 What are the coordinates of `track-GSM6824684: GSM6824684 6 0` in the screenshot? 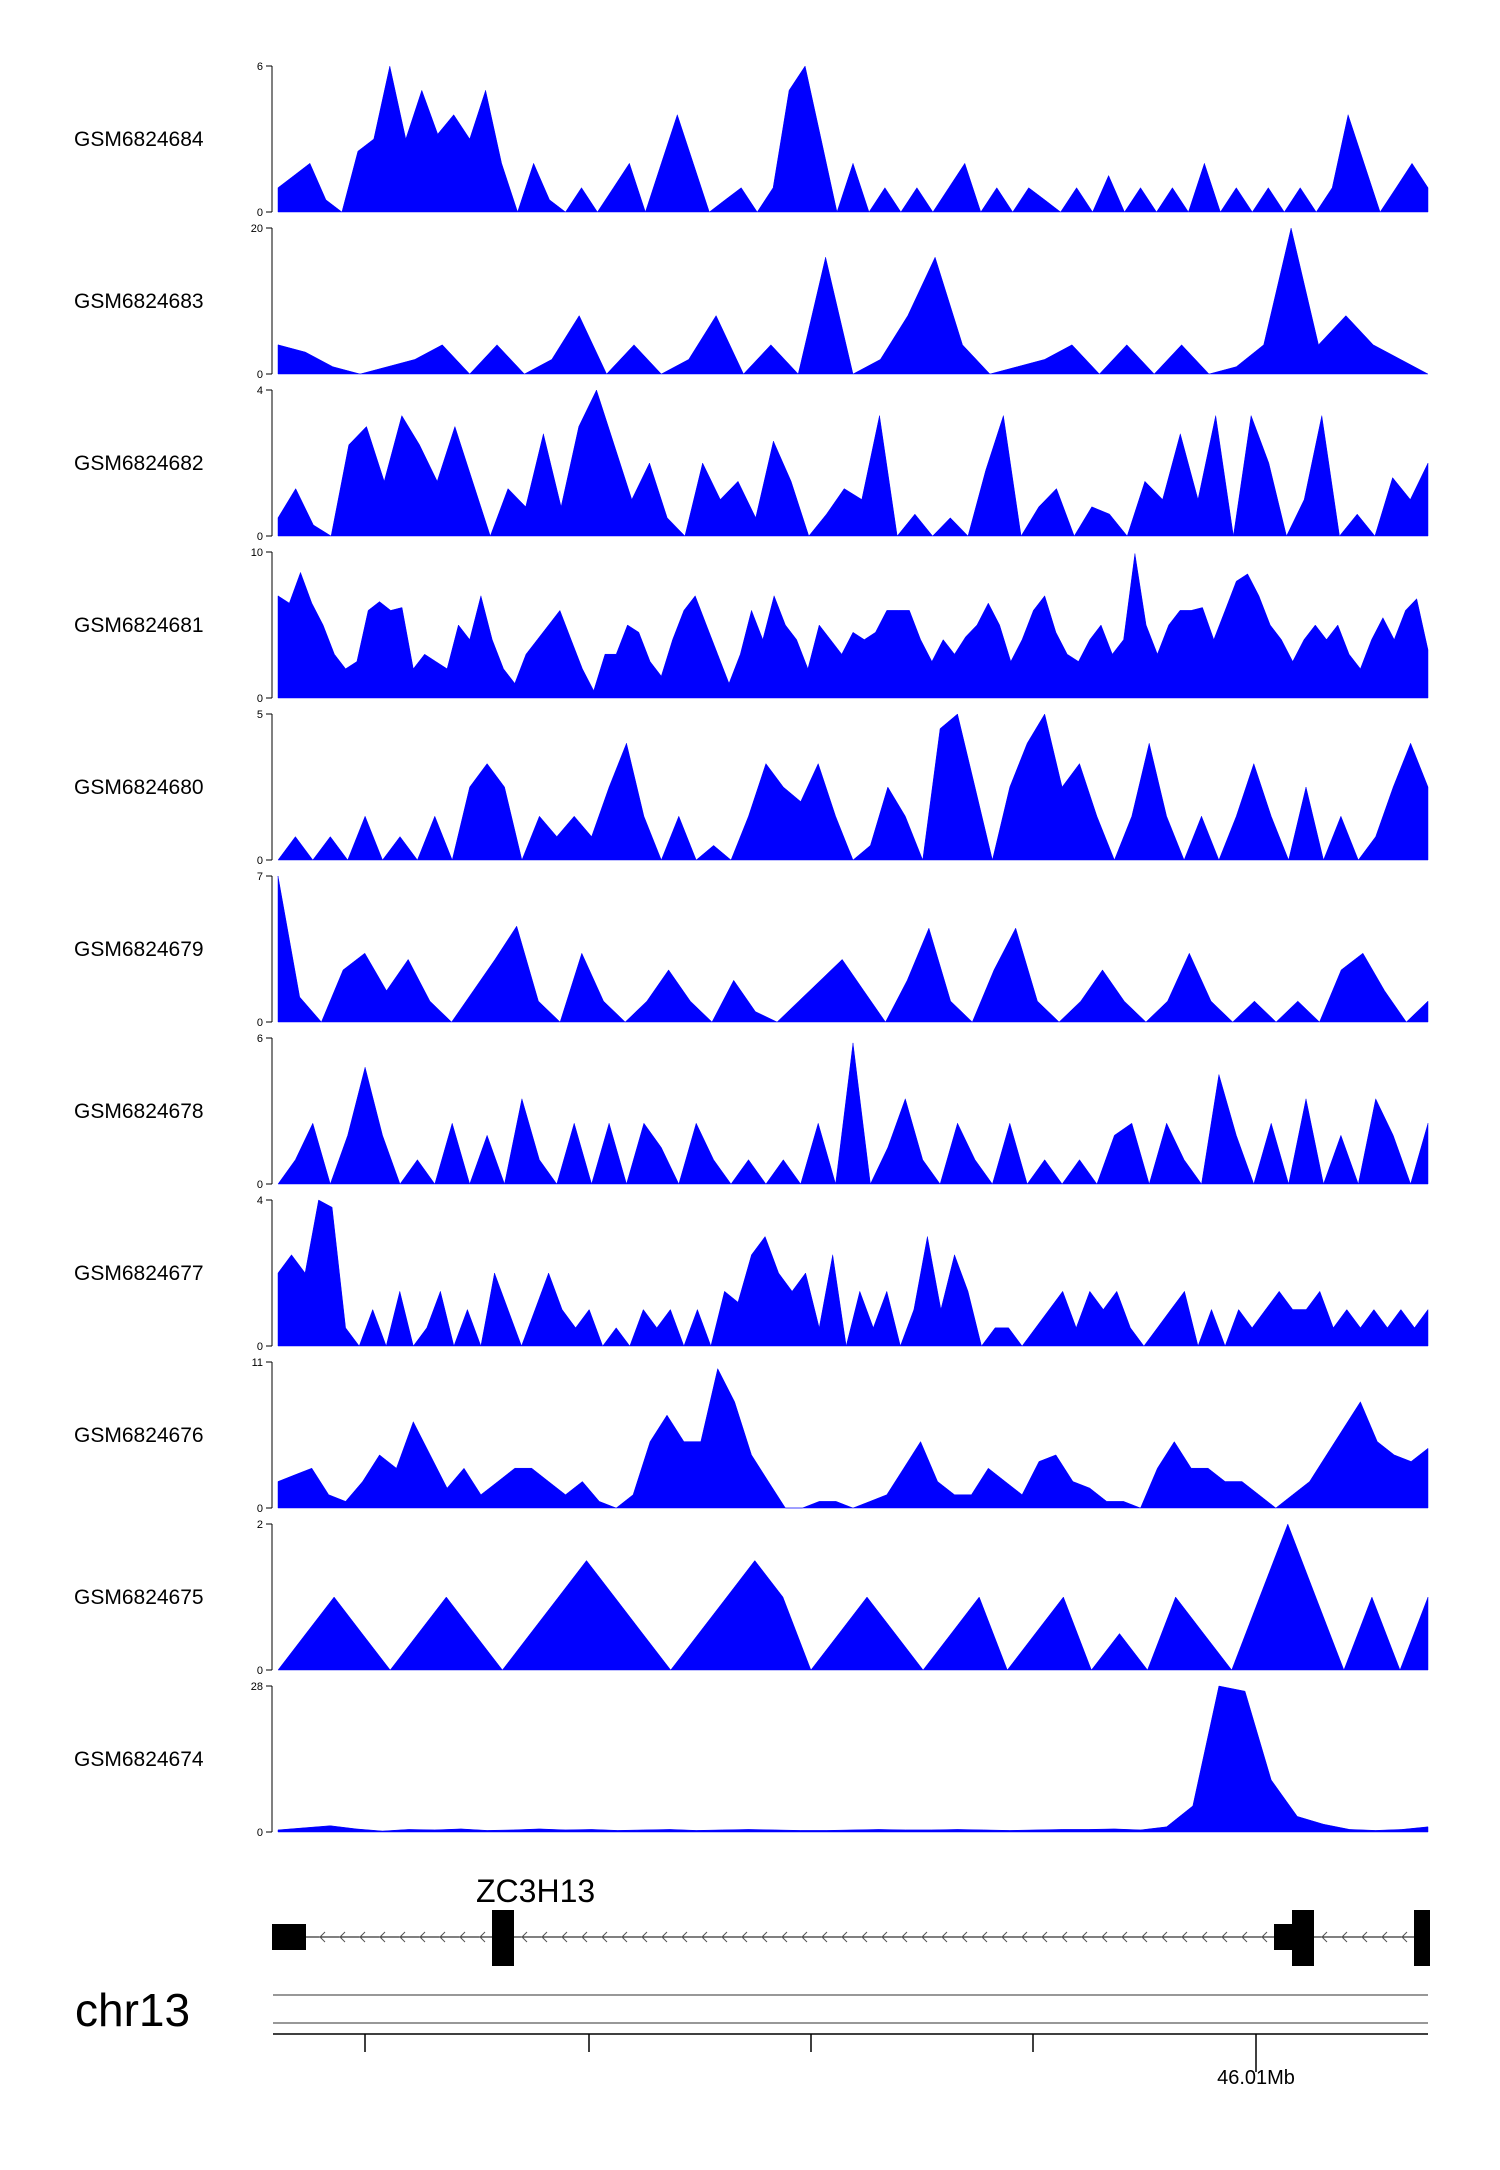 It's located at (751, 140).